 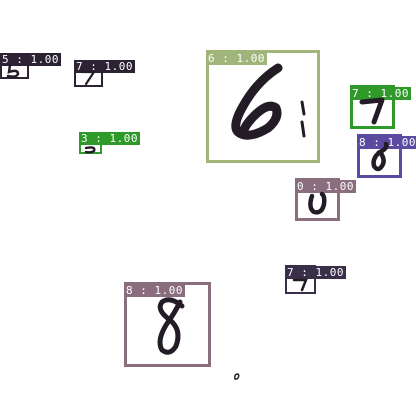 What do you see at coordinates (171, 326) in the screenshot?
I see `handwritten-digit-8b` at bounding box center [171, 326].